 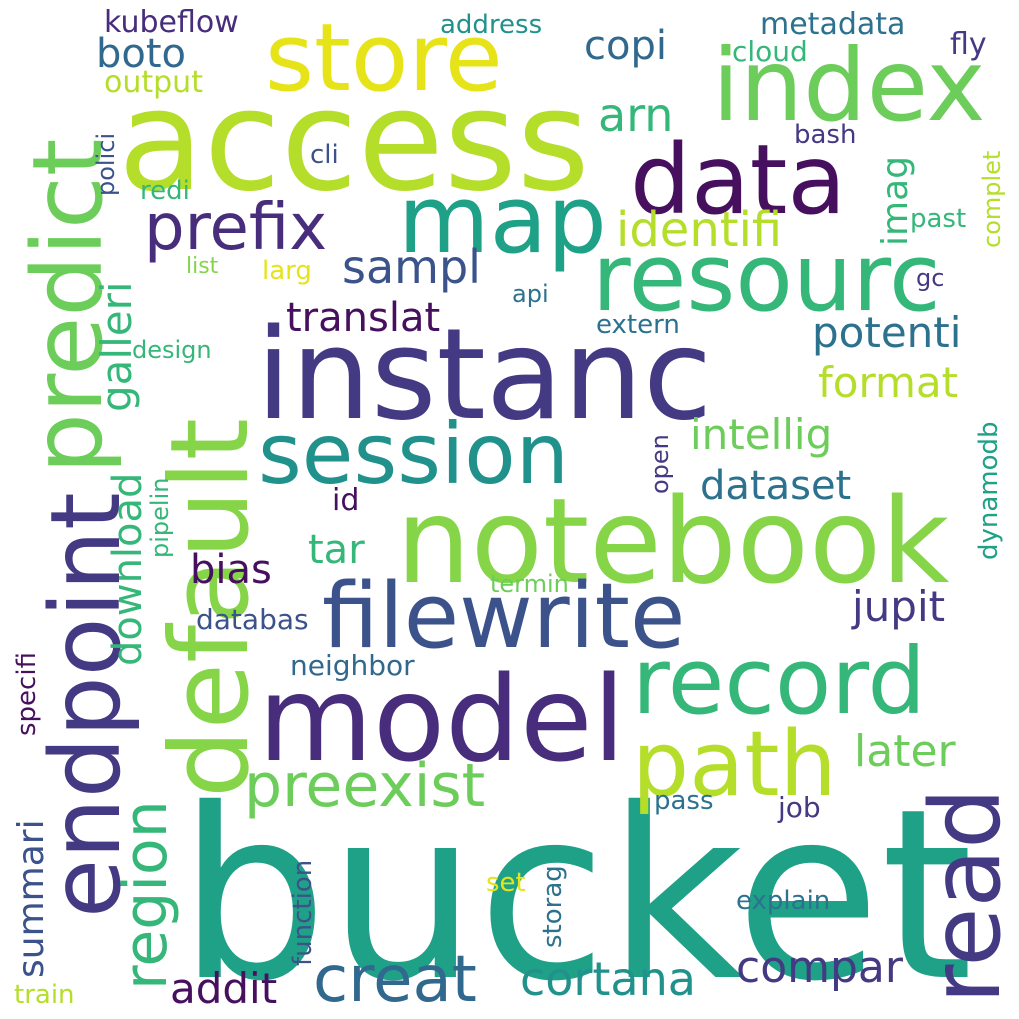 I want to click on word-download: download, so click(x=128, y=569).